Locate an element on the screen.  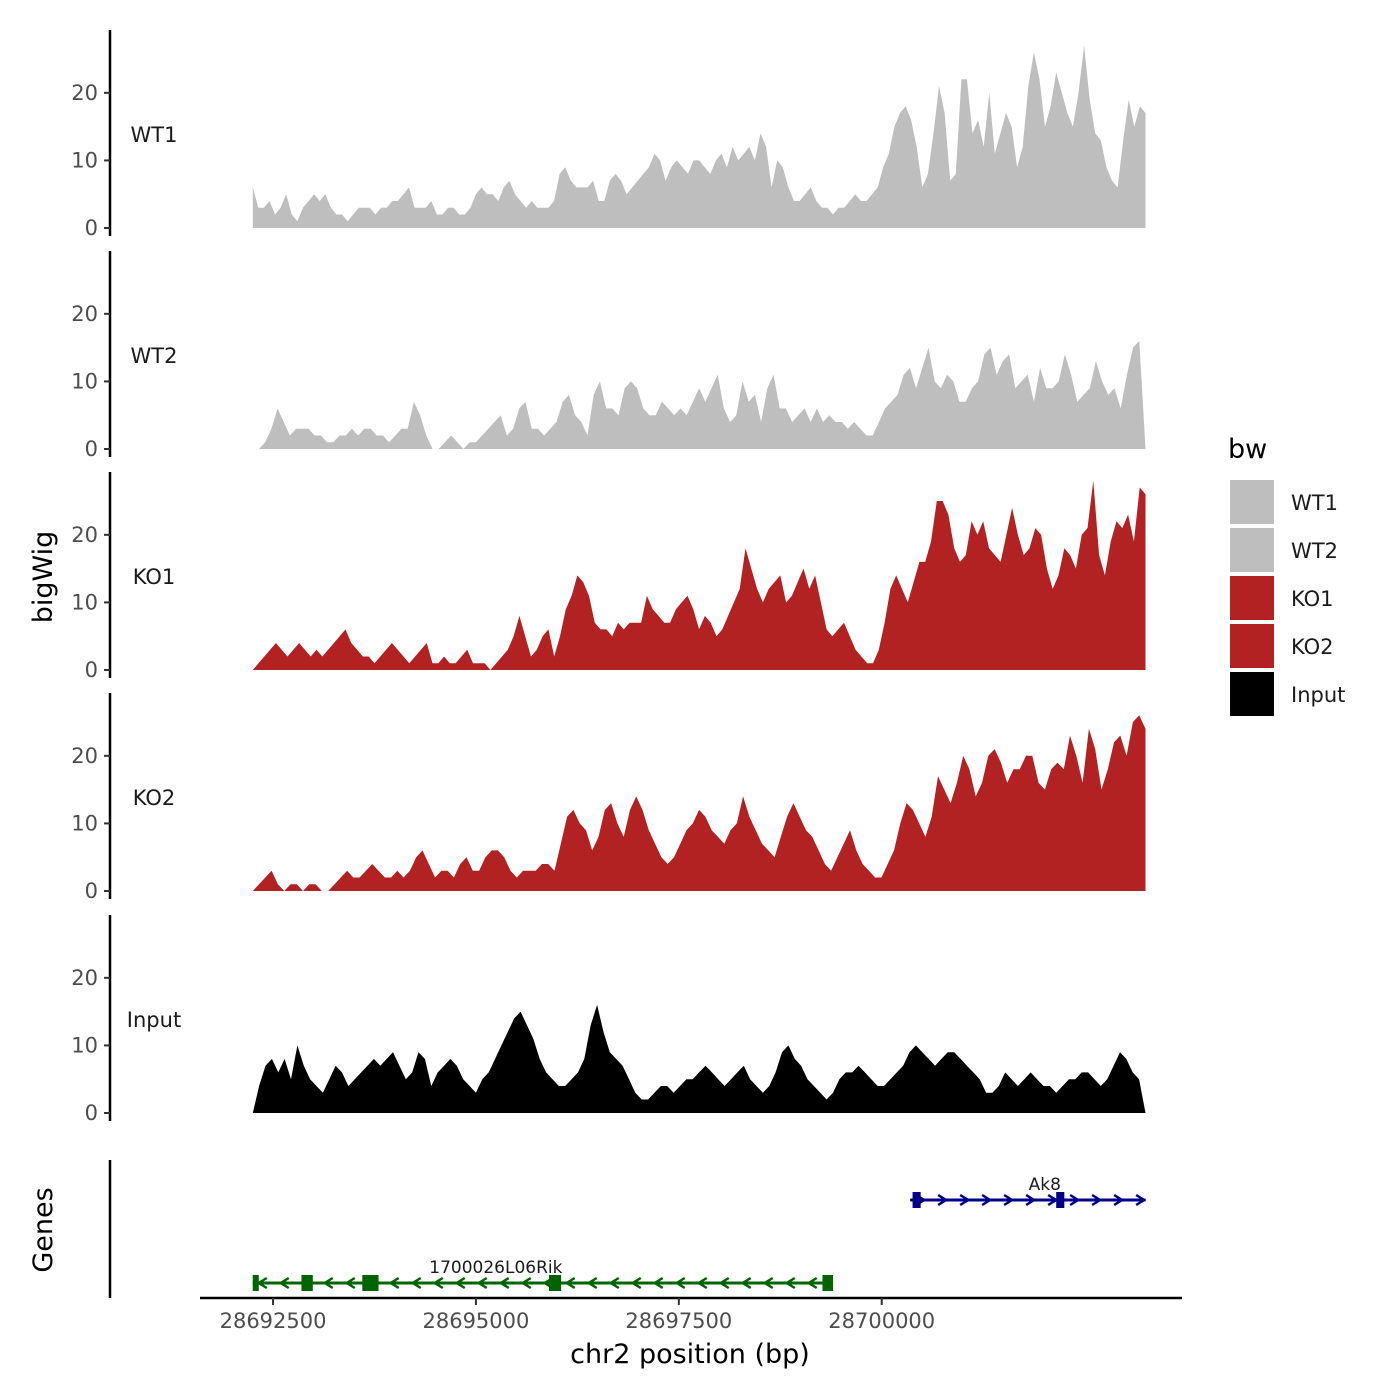
gene-1700026l06rik: 1700026L06Rik is located at coordinates (543, 1274).